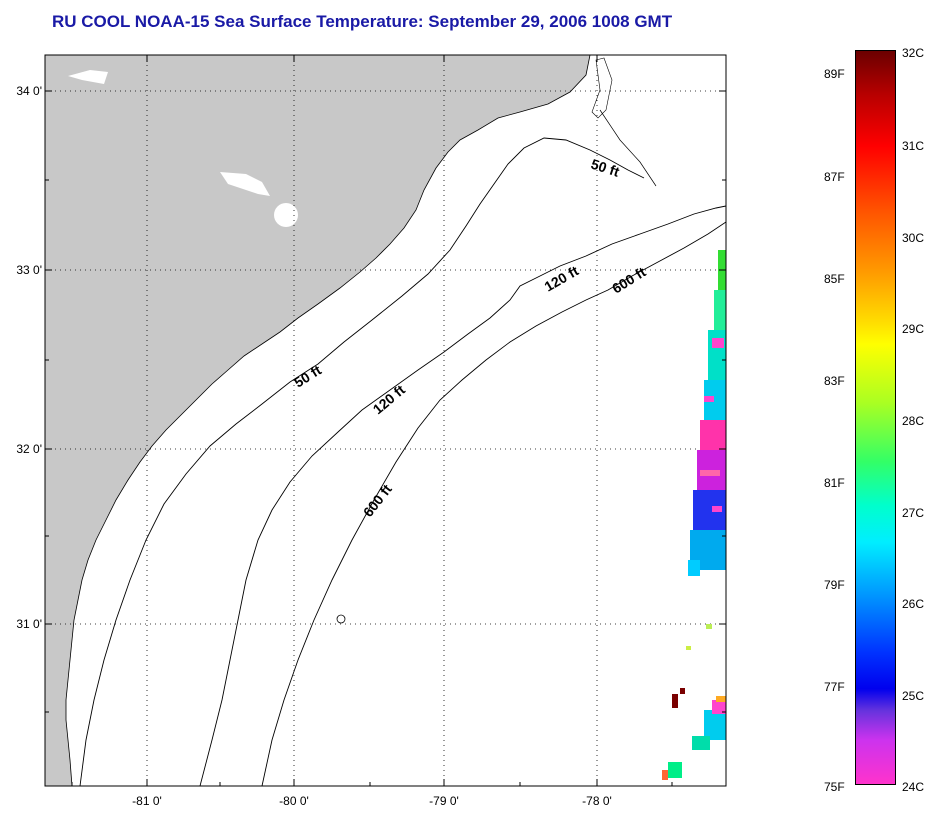  What do you see at coordinates (834, 279) in the screenshot?
I see `colorbar-label-85f: 85F` at bounding box center [834, 279].